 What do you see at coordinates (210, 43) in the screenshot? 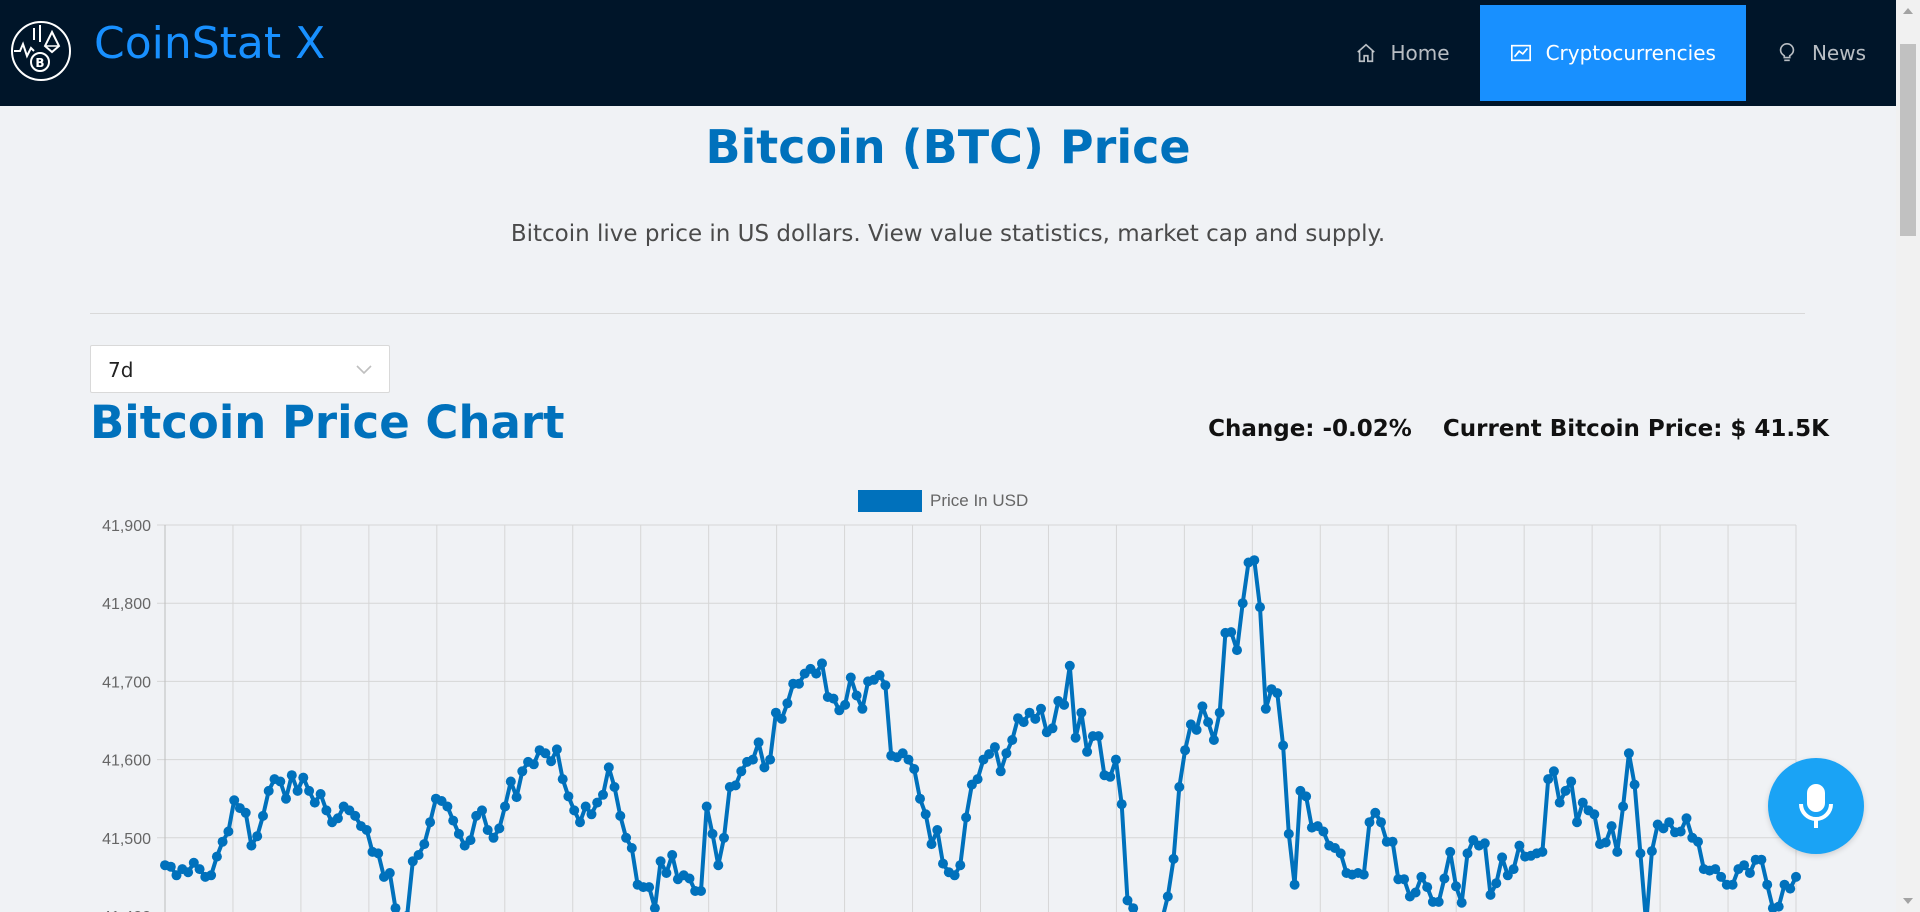
I see `brand-name: CoinStat X` at bounding box center [210, 43].